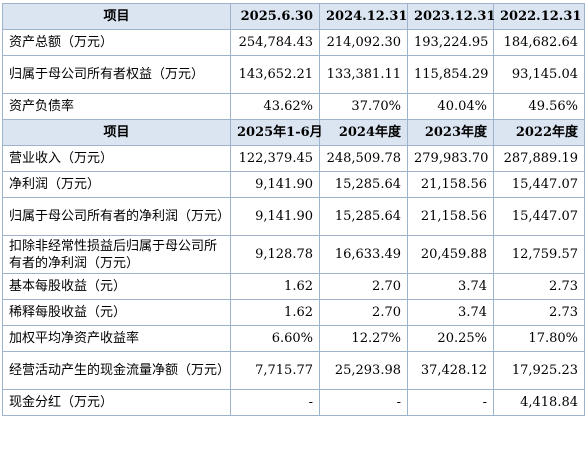 The width and height of the screenshot is (587, 467). What do you see at coordinates (363, 74) in the screenshot?
I see `row-value: 133,381.11` at bounding box center [363, 74].